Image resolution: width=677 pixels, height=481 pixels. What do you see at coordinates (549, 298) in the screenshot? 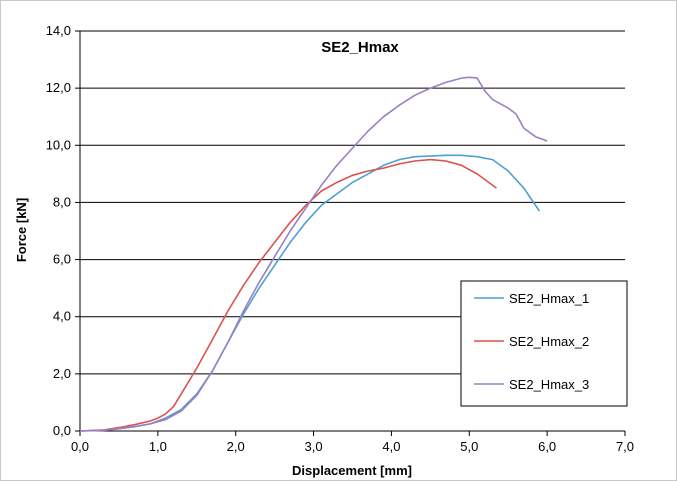
I see `legend-label-1: SE2_Hmax_1` at bounding box center [549, 298].